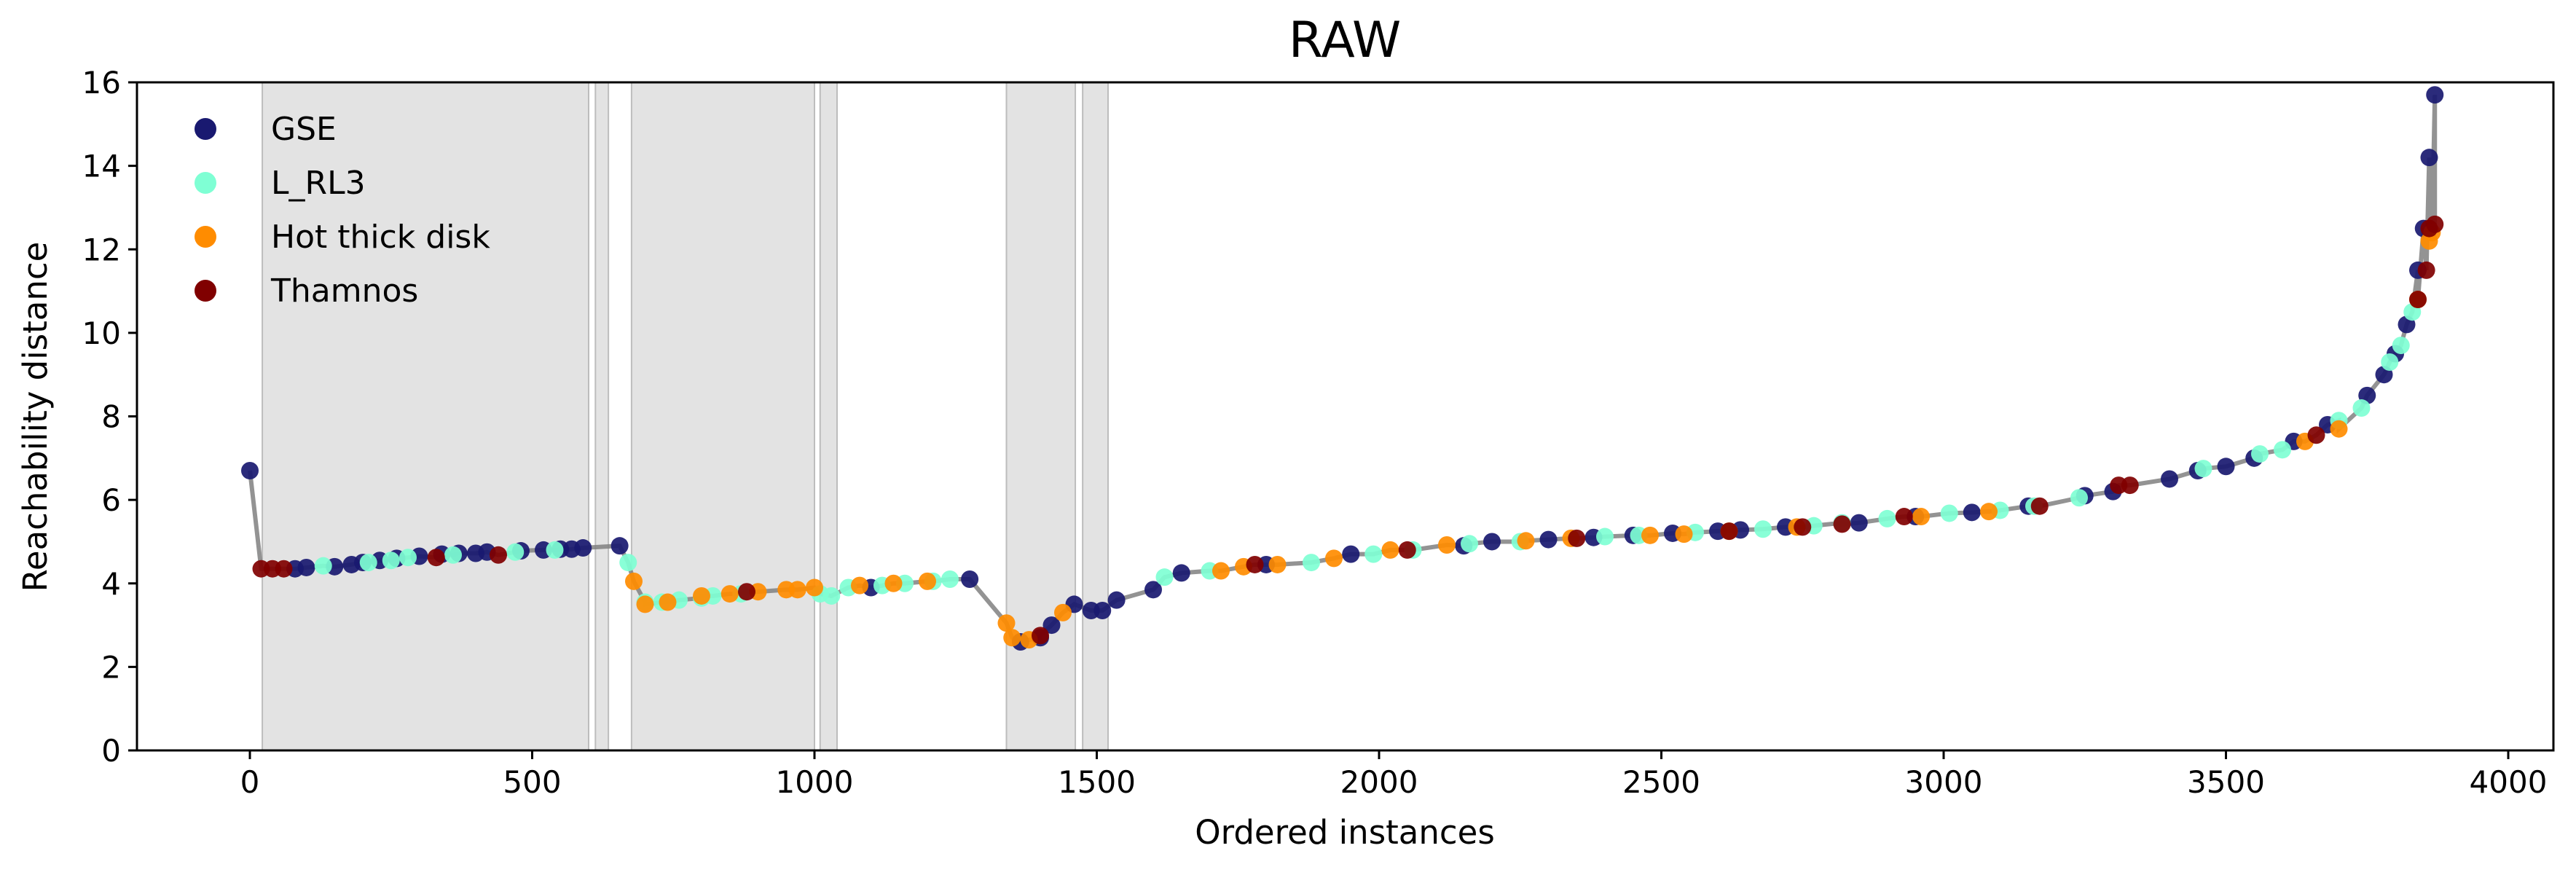 This screenshot has height=875, width=2576. Describe the element at coordinates (101, 166) in the screenshot. I see `y-tick-label: 14` at that location.